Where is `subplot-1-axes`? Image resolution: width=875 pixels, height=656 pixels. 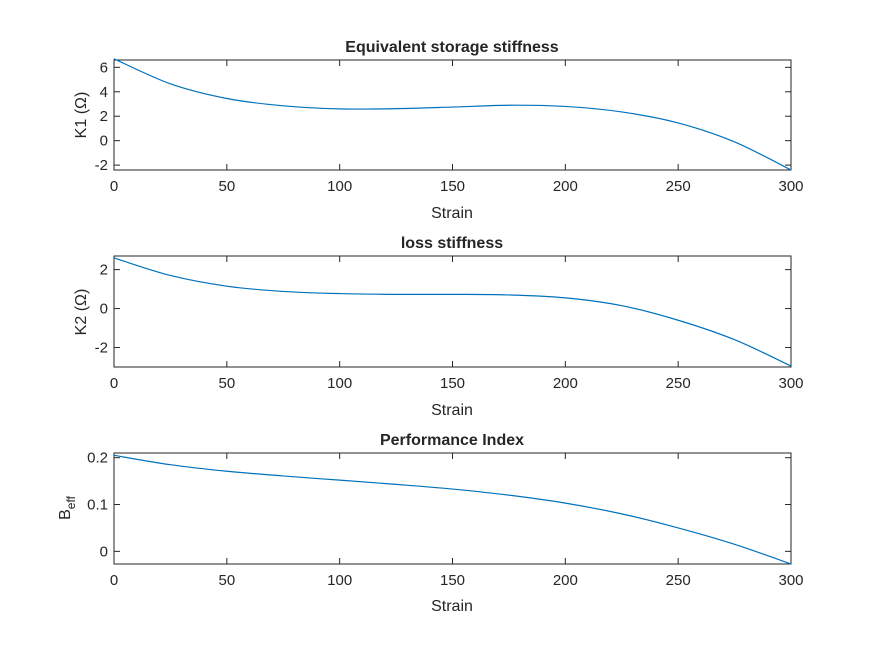
subplot-1-axes is located at coordinates (452, 115).